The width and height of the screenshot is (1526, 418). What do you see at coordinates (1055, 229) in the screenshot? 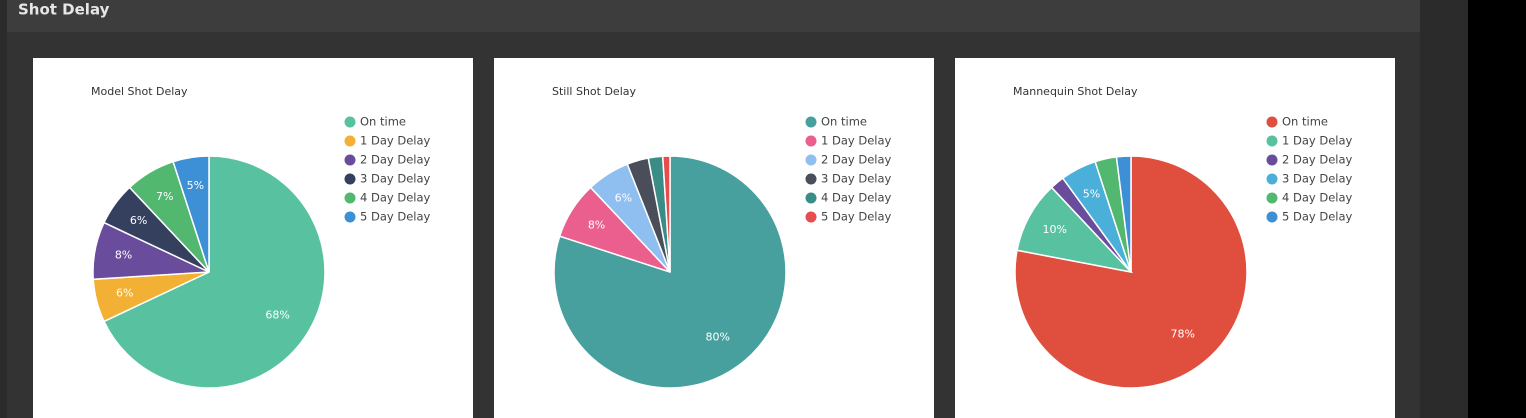
I see `value-label: 10%` at bounding box center [1055, 229].